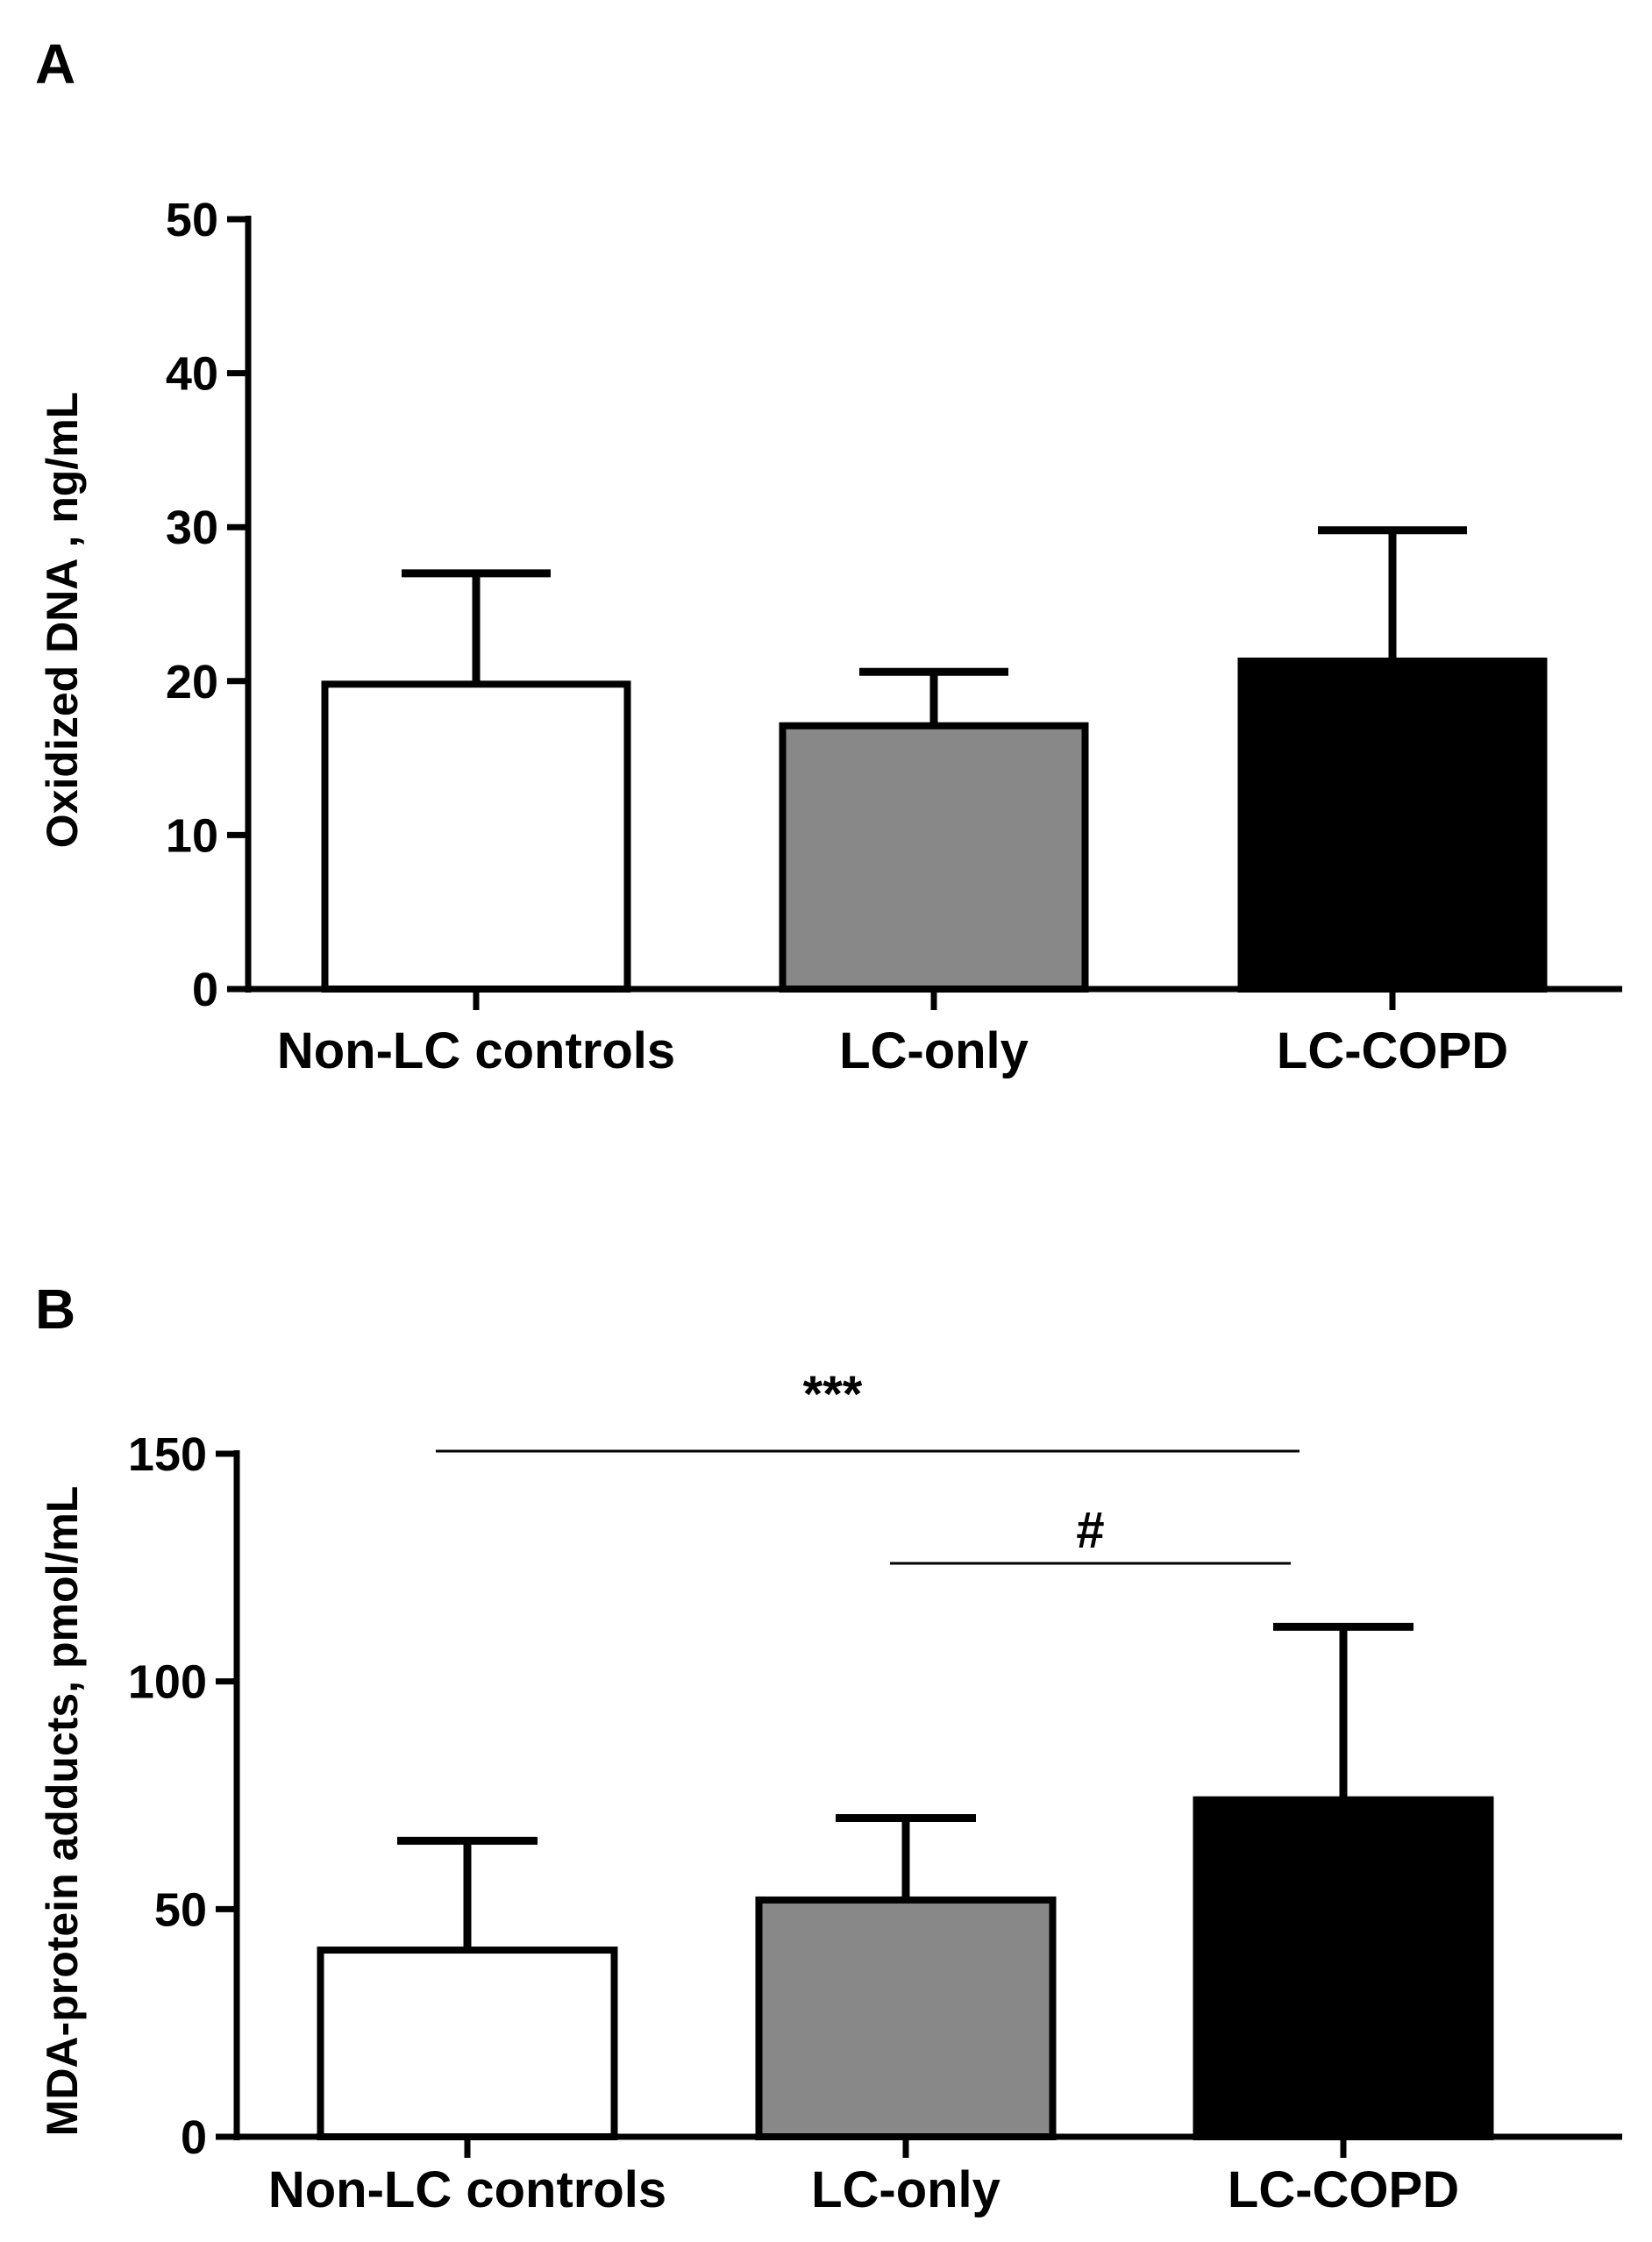 The image size is (1652, 2242). What do you see at coordinates (62, 620) in the screenshot?
I see `y-axis-title-a: Oxidized DNA , ng/mL` at bounding box center [62, 620].